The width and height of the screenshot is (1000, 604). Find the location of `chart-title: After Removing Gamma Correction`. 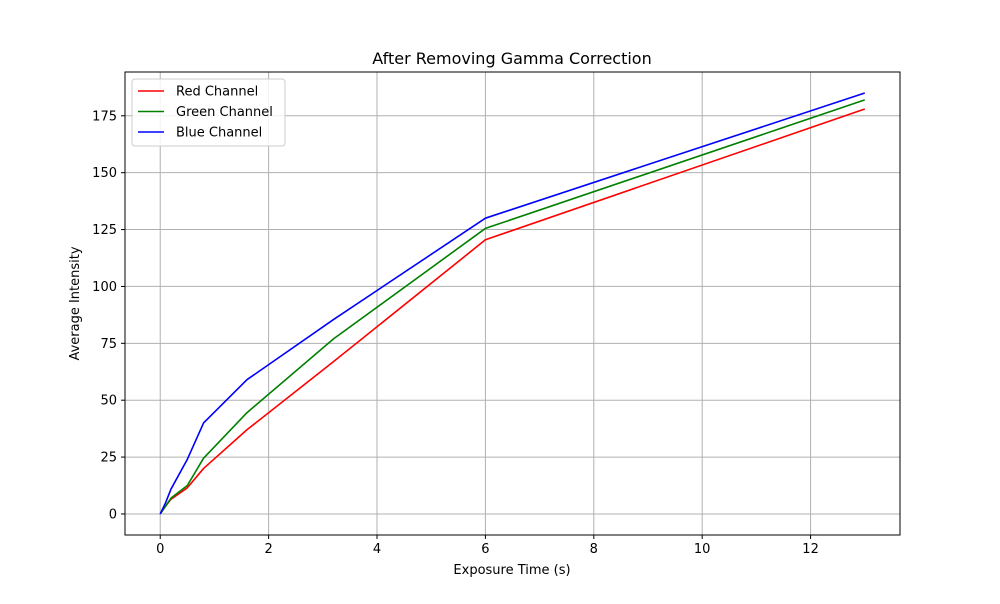

chart-title: After Removing Gamma Correction is located at coordinates (511, 58).